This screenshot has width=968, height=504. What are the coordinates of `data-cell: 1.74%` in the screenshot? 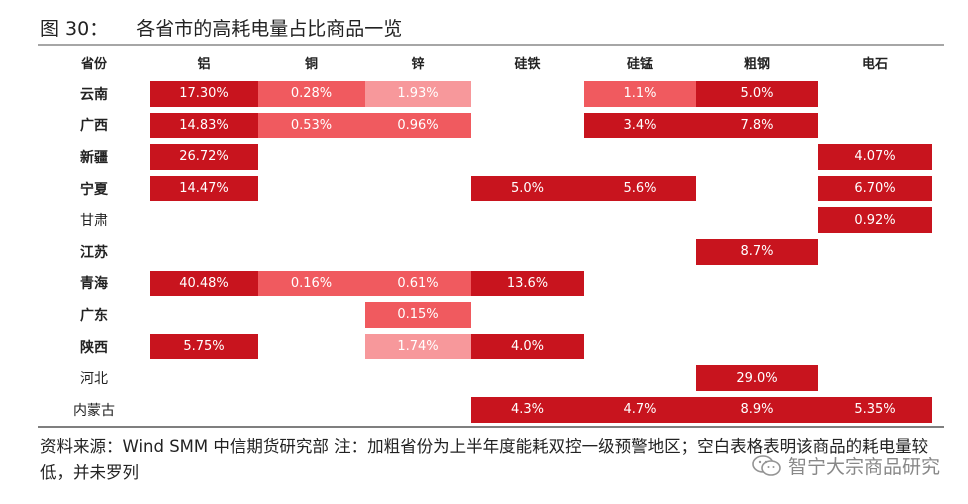 It's located at (418, 346).